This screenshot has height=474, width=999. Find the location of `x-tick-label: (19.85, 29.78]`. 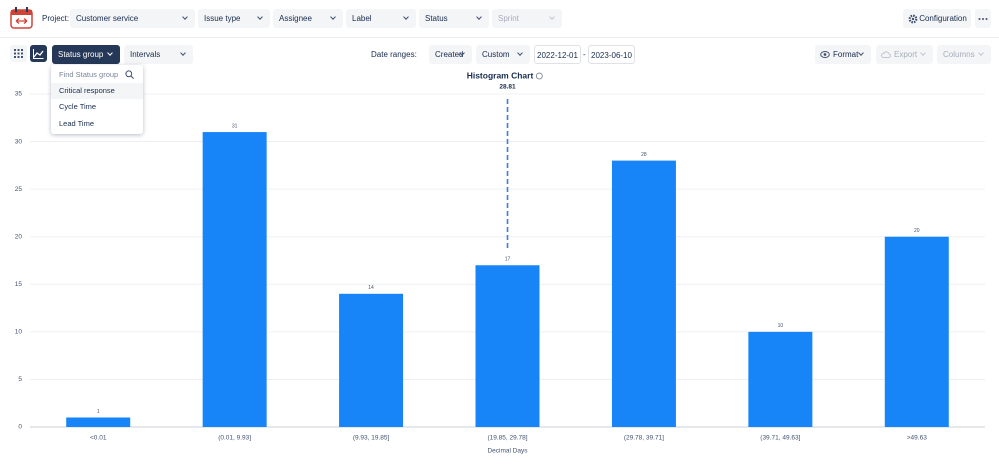

x-tick-label: (19.85, 29.78] is located at coordinates (507, 438).